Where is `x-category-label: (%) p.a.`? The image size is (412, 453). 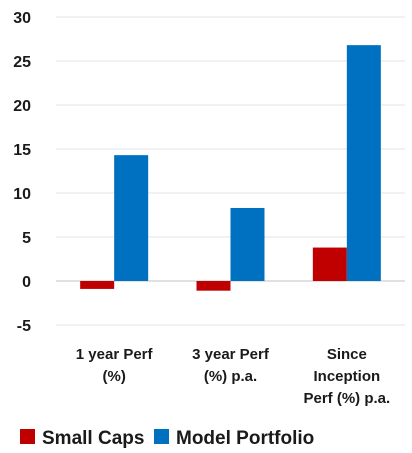
x-category-label: (%) p.a. is located at coordinates (230, 376).